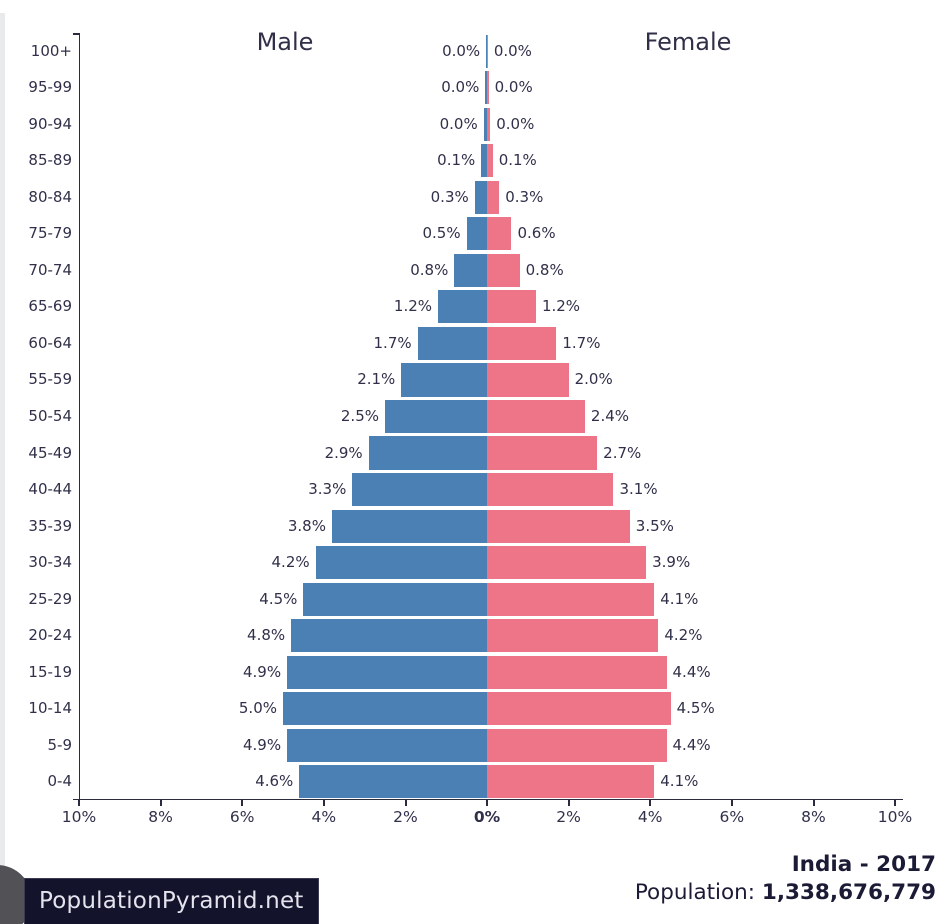 Image resolution: width=948 pixels, height=924 pixels. Describe the element at coordinates (487, 802) in the screenshot. I see `x-axis-tick-0%-5` at that location.